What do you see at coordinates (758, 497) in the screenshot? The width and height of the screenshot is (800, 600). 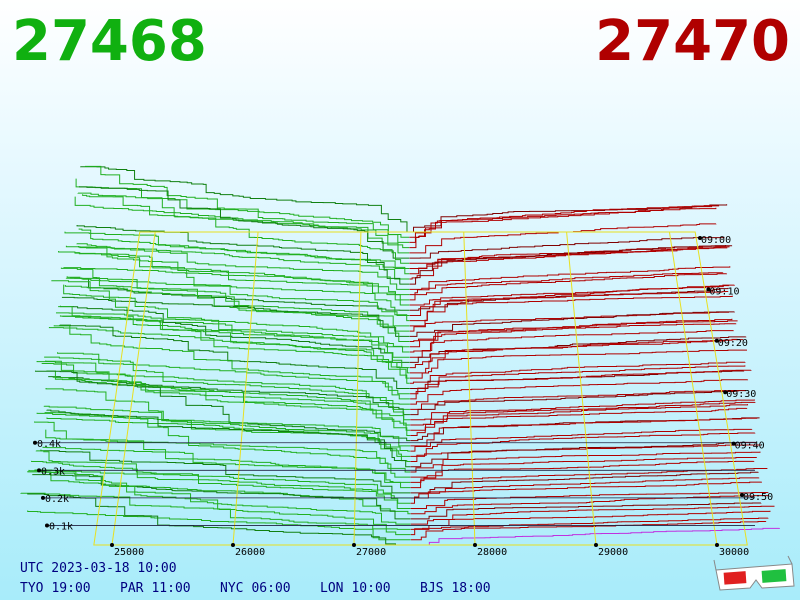 I see `time-tick-label: 09:50` at bounding box center [758, 497].